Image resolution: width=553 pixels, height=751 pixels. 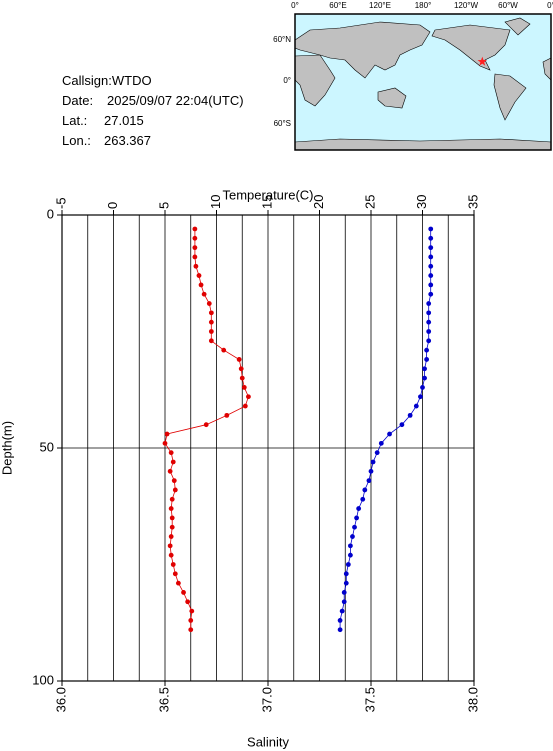 I want to click on x2-tick-label: 35, so click(x=472, y=202).